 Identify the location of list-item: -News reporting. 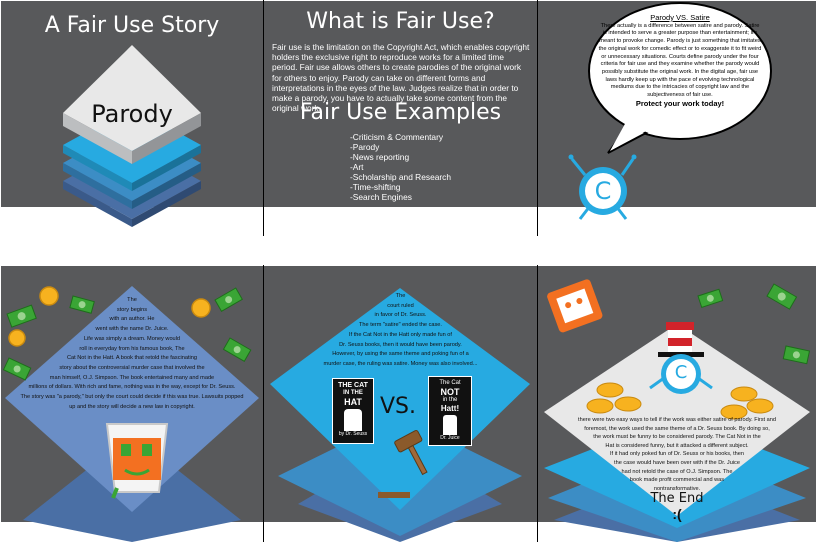
(380, 157).